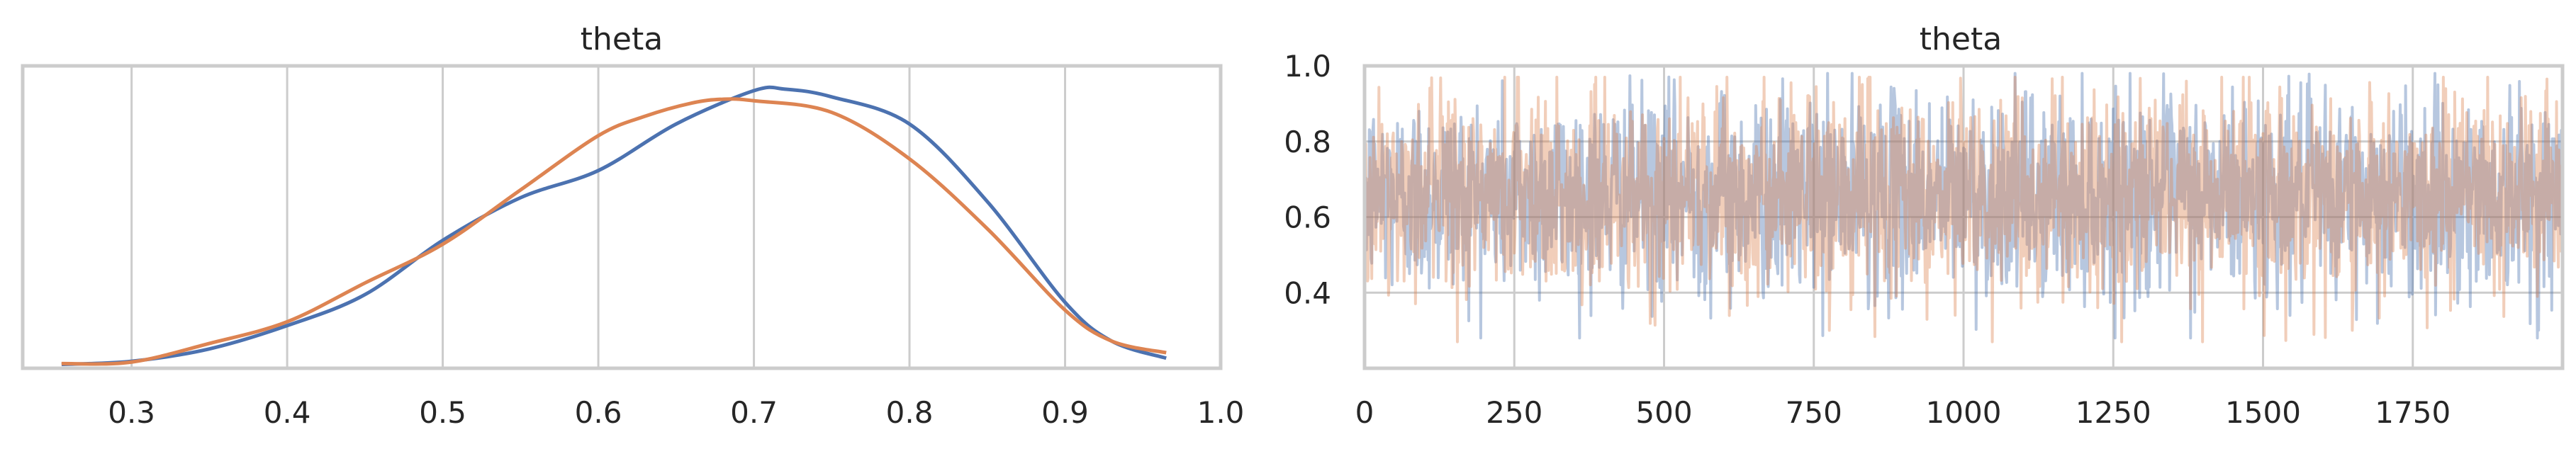 This screenshot has height=449, width=2576. Describe the element at coordinates (131, 413) in the screenshot. I see `kde-x-tick-label: 0.3` at that location.